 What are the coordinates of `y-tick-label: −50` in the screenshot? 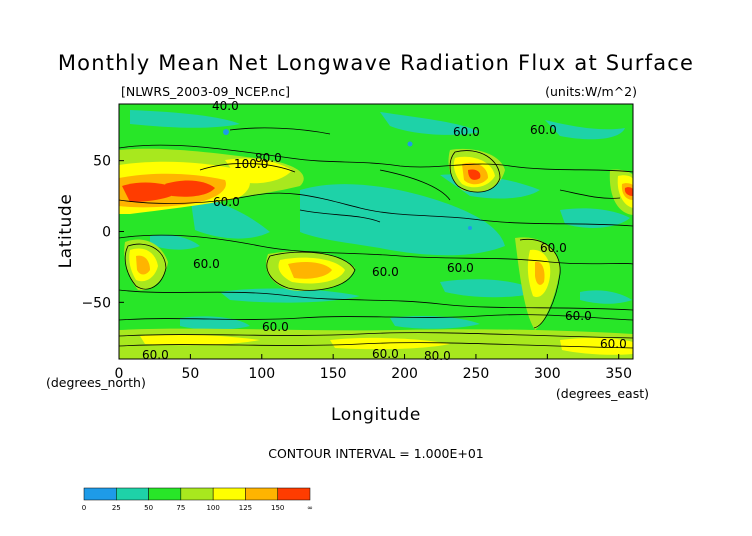 It's located at (96, 303).